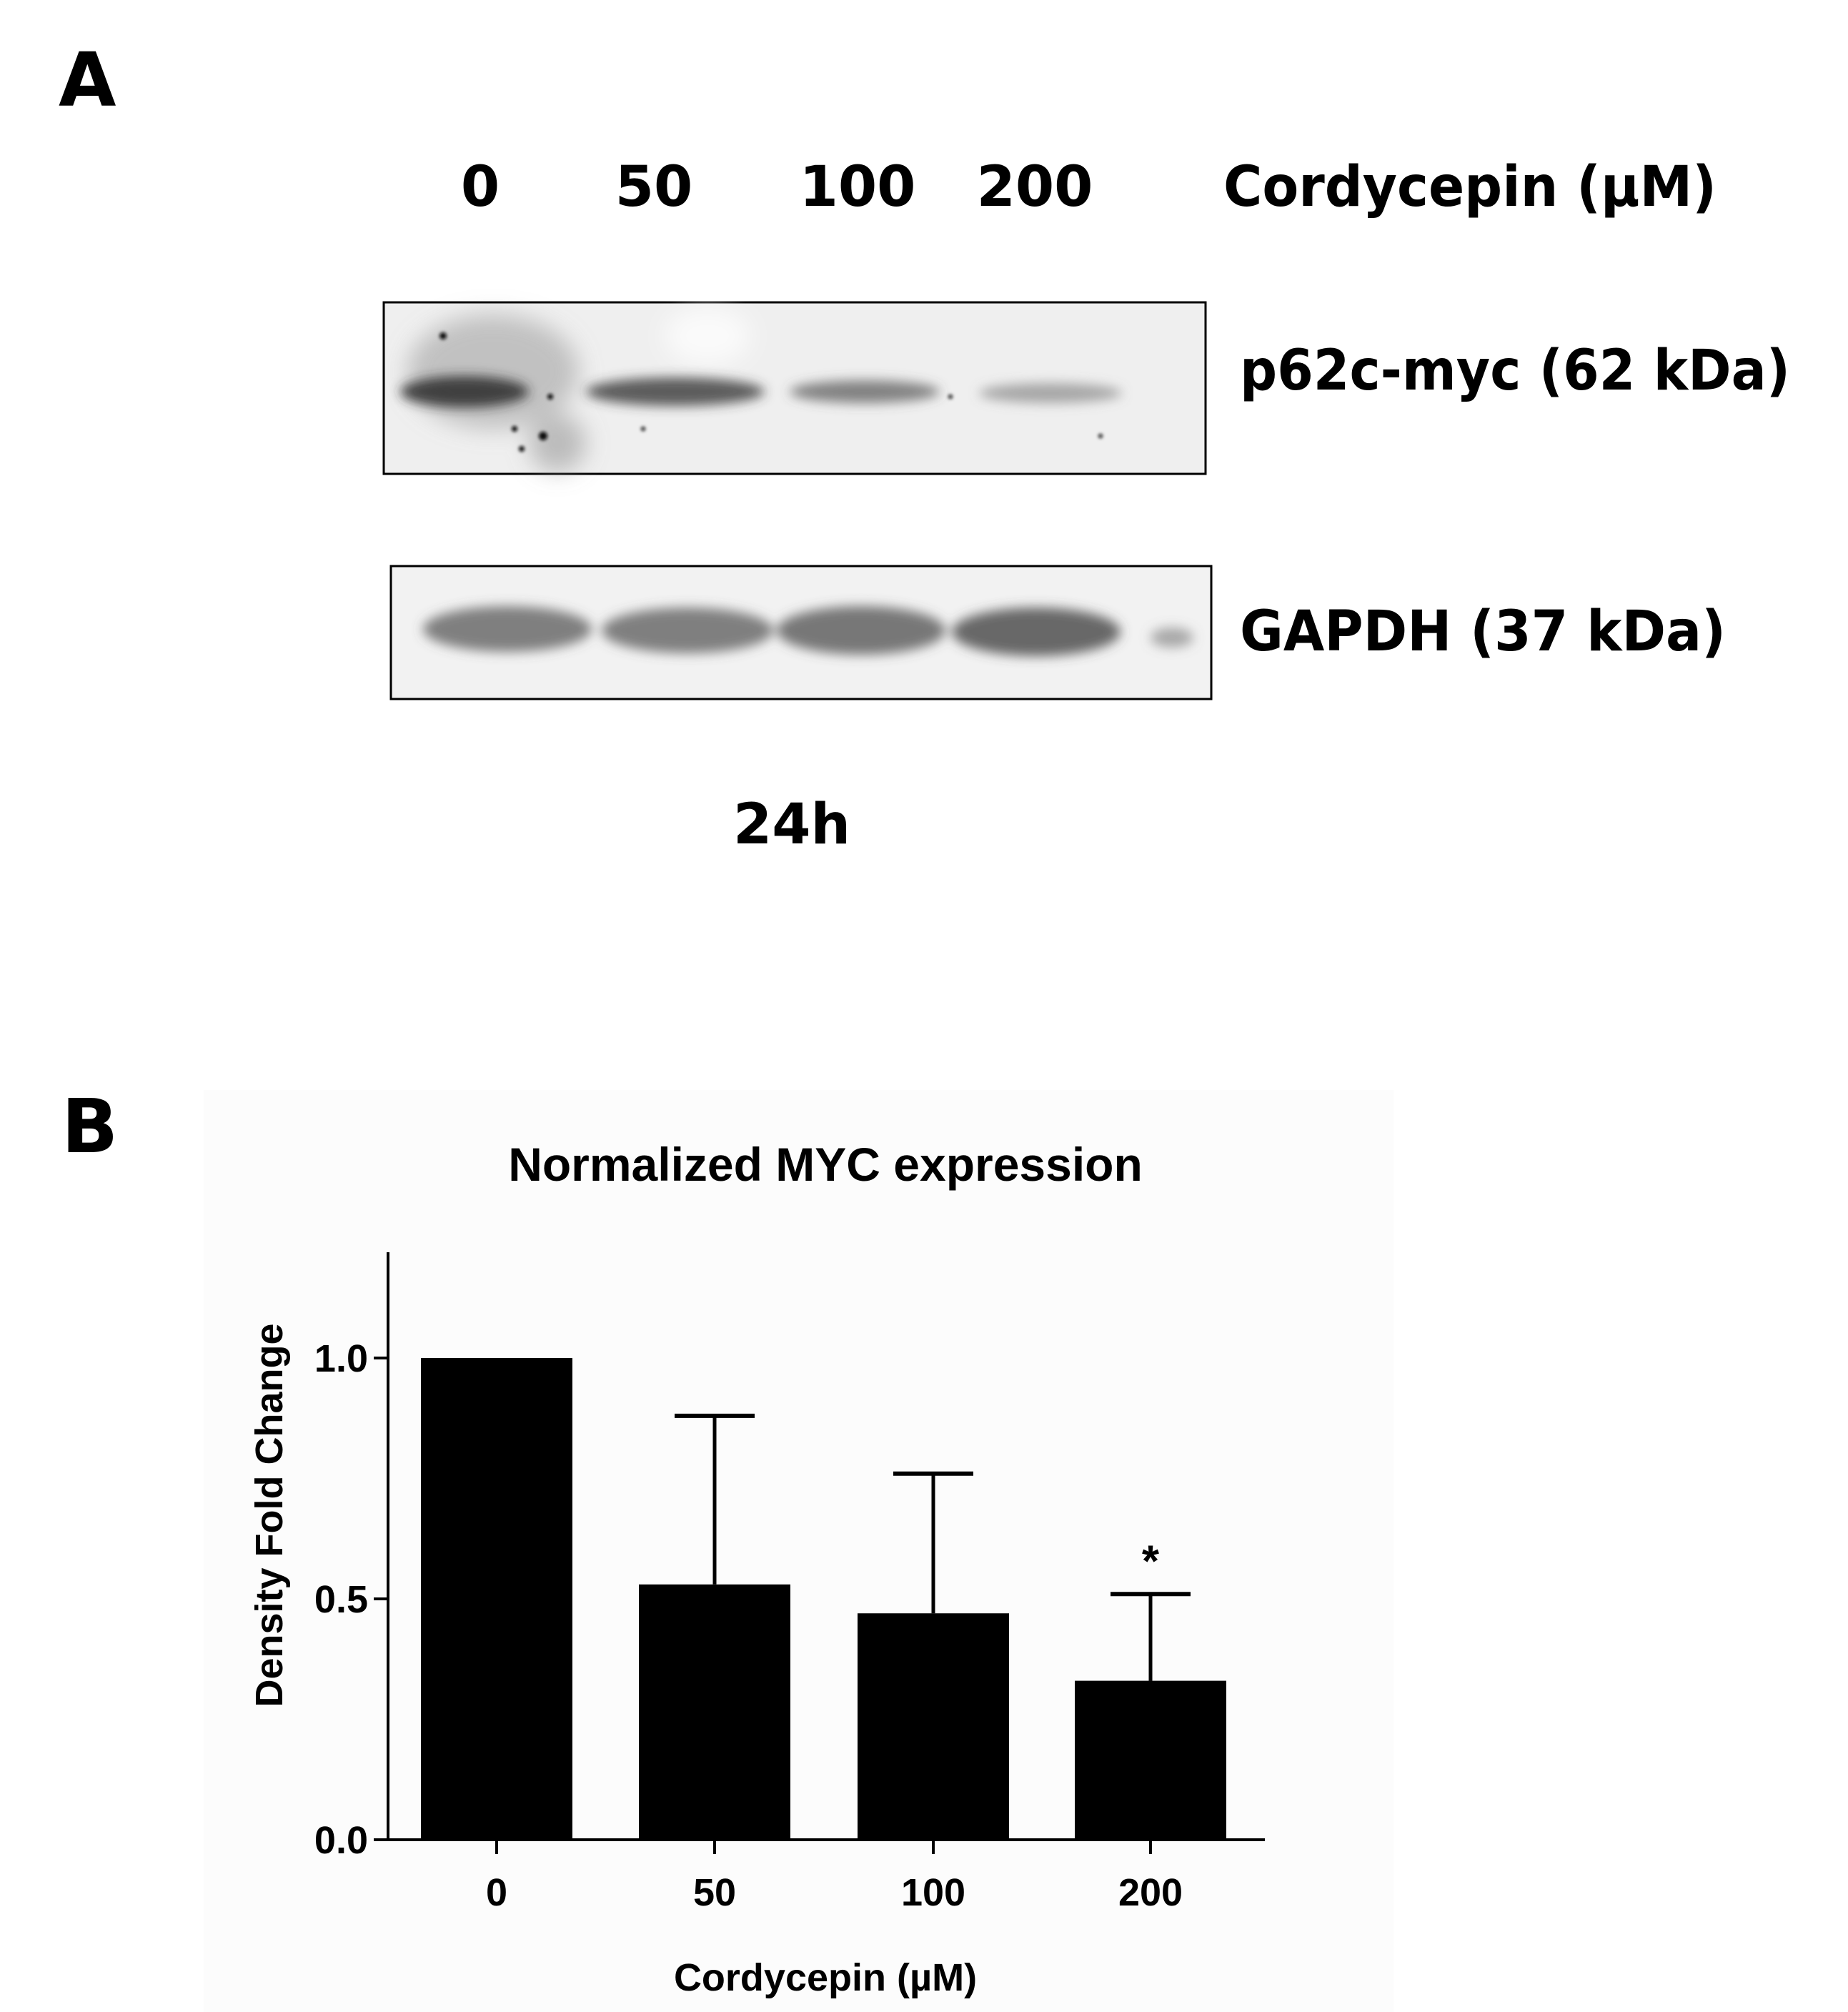 This screenshot has height=2012, width=1848. What do you see at coordinates (654, 187) in the screenshot?
I see `lane-label-50: 50` at bounding box center [654, 187].